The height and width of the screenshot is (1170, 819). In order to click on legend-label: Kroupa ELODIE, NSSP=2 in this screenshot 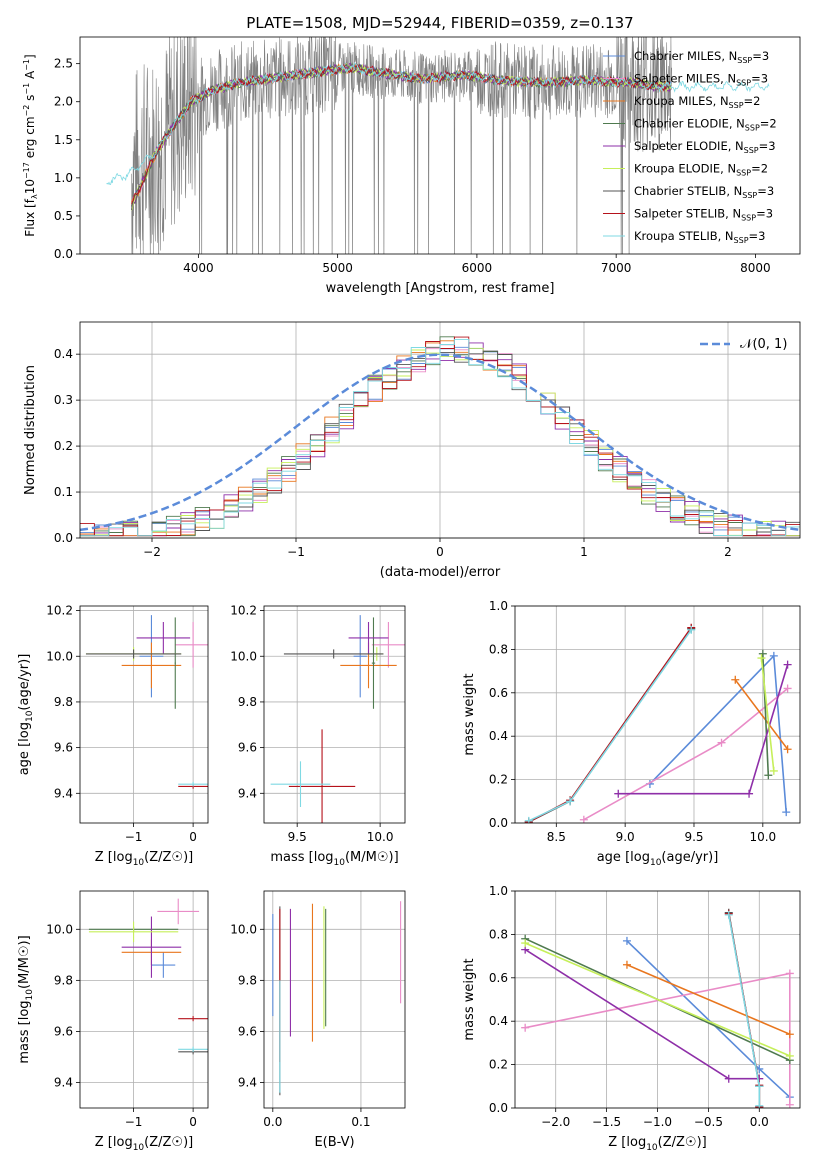, I will do `click(701, 170)`.